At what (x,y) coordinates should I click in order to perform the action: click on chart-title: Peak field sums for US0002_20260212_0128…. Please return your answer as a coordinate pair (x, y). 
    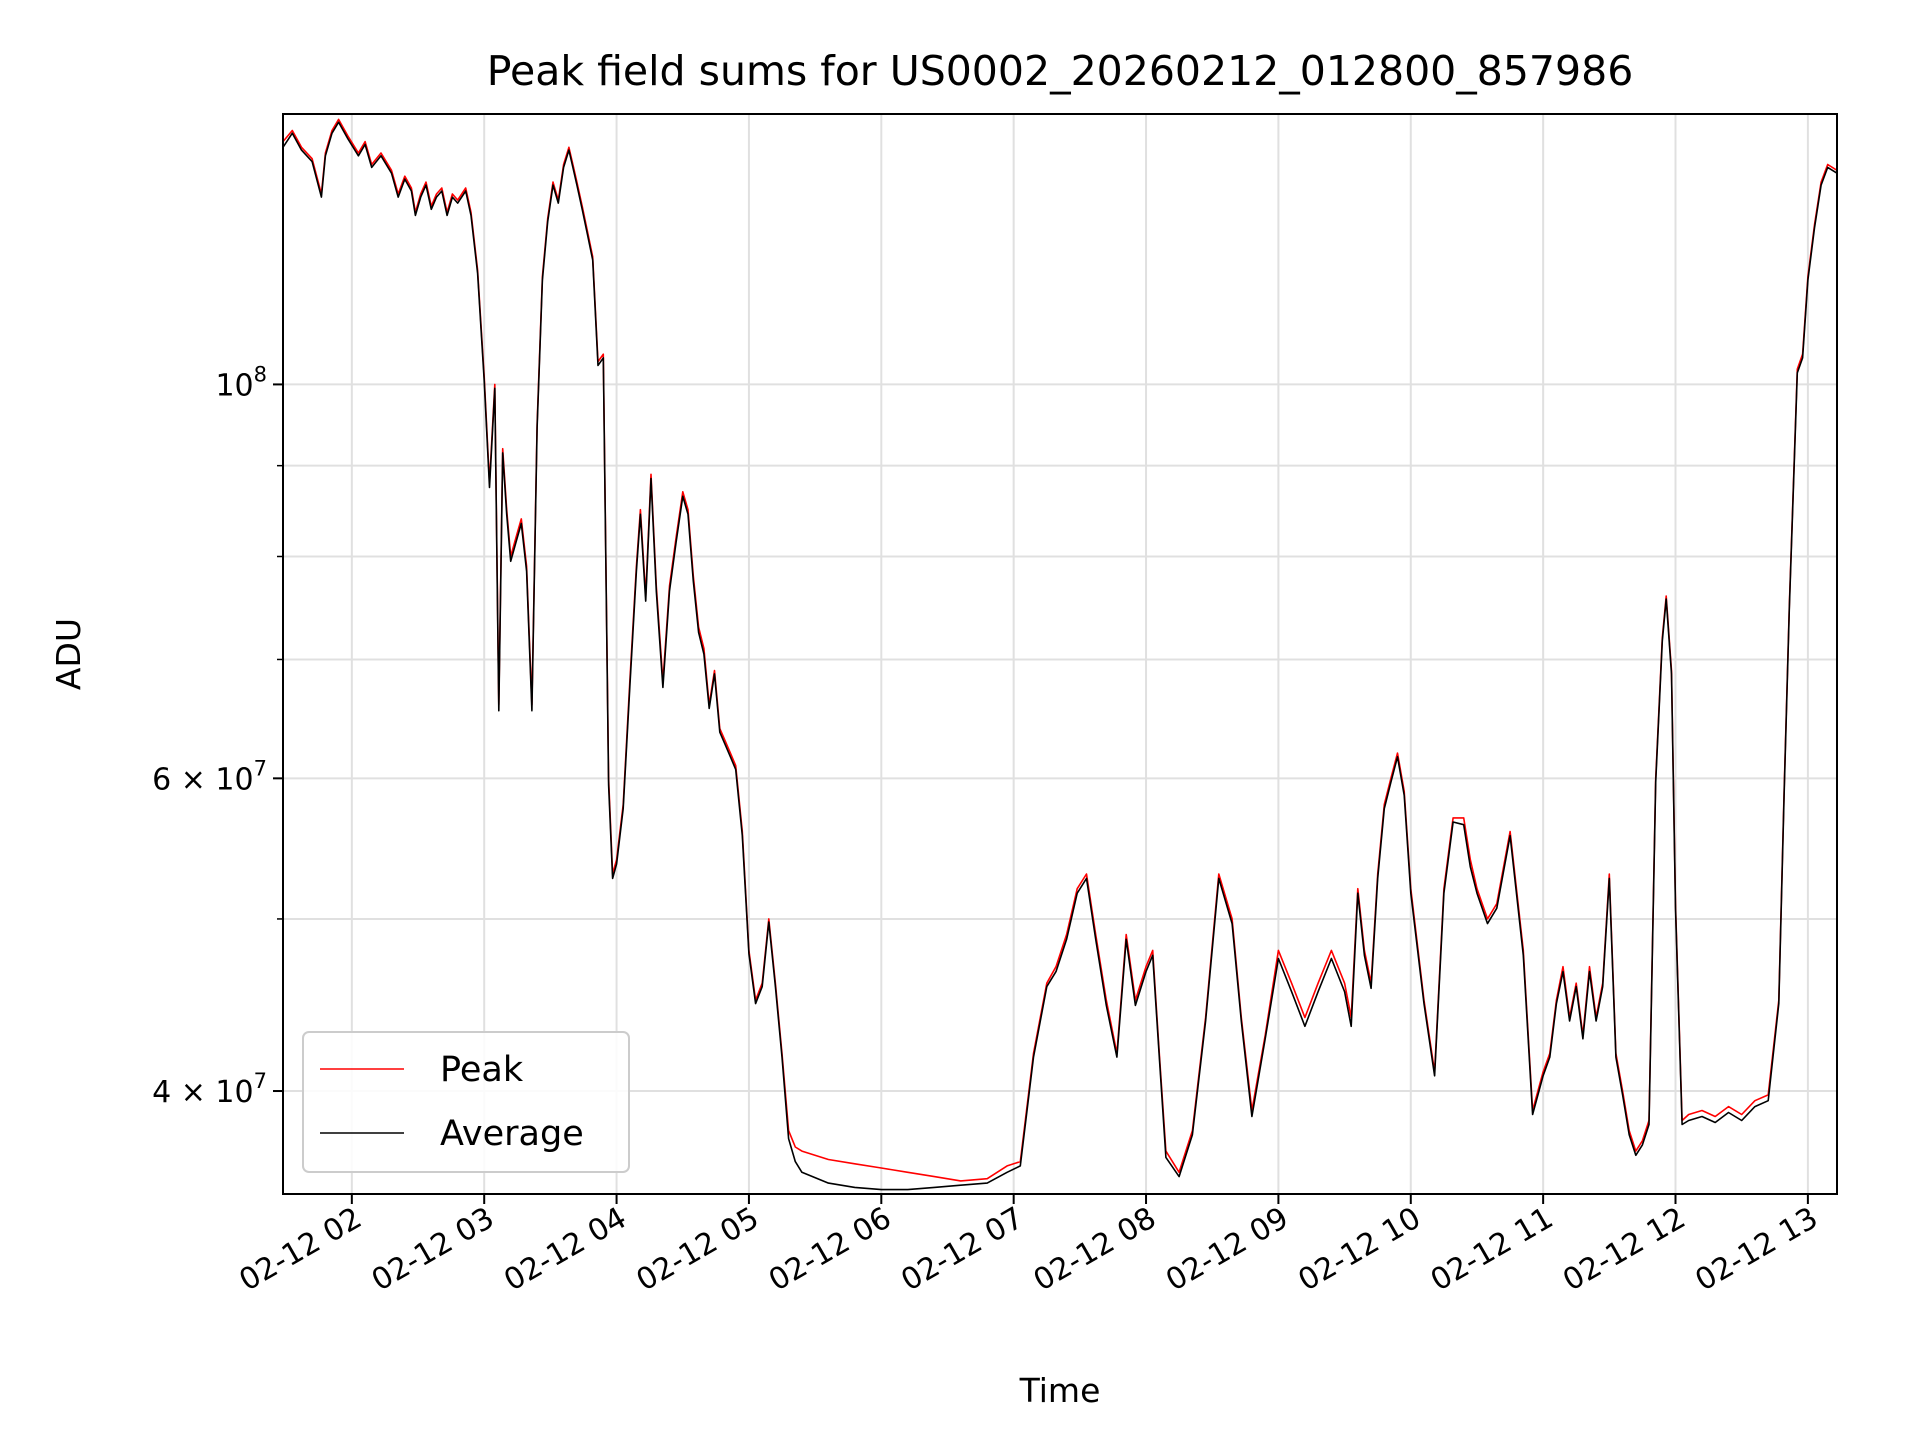
    Looking at the image, I should click on (1060, 71).